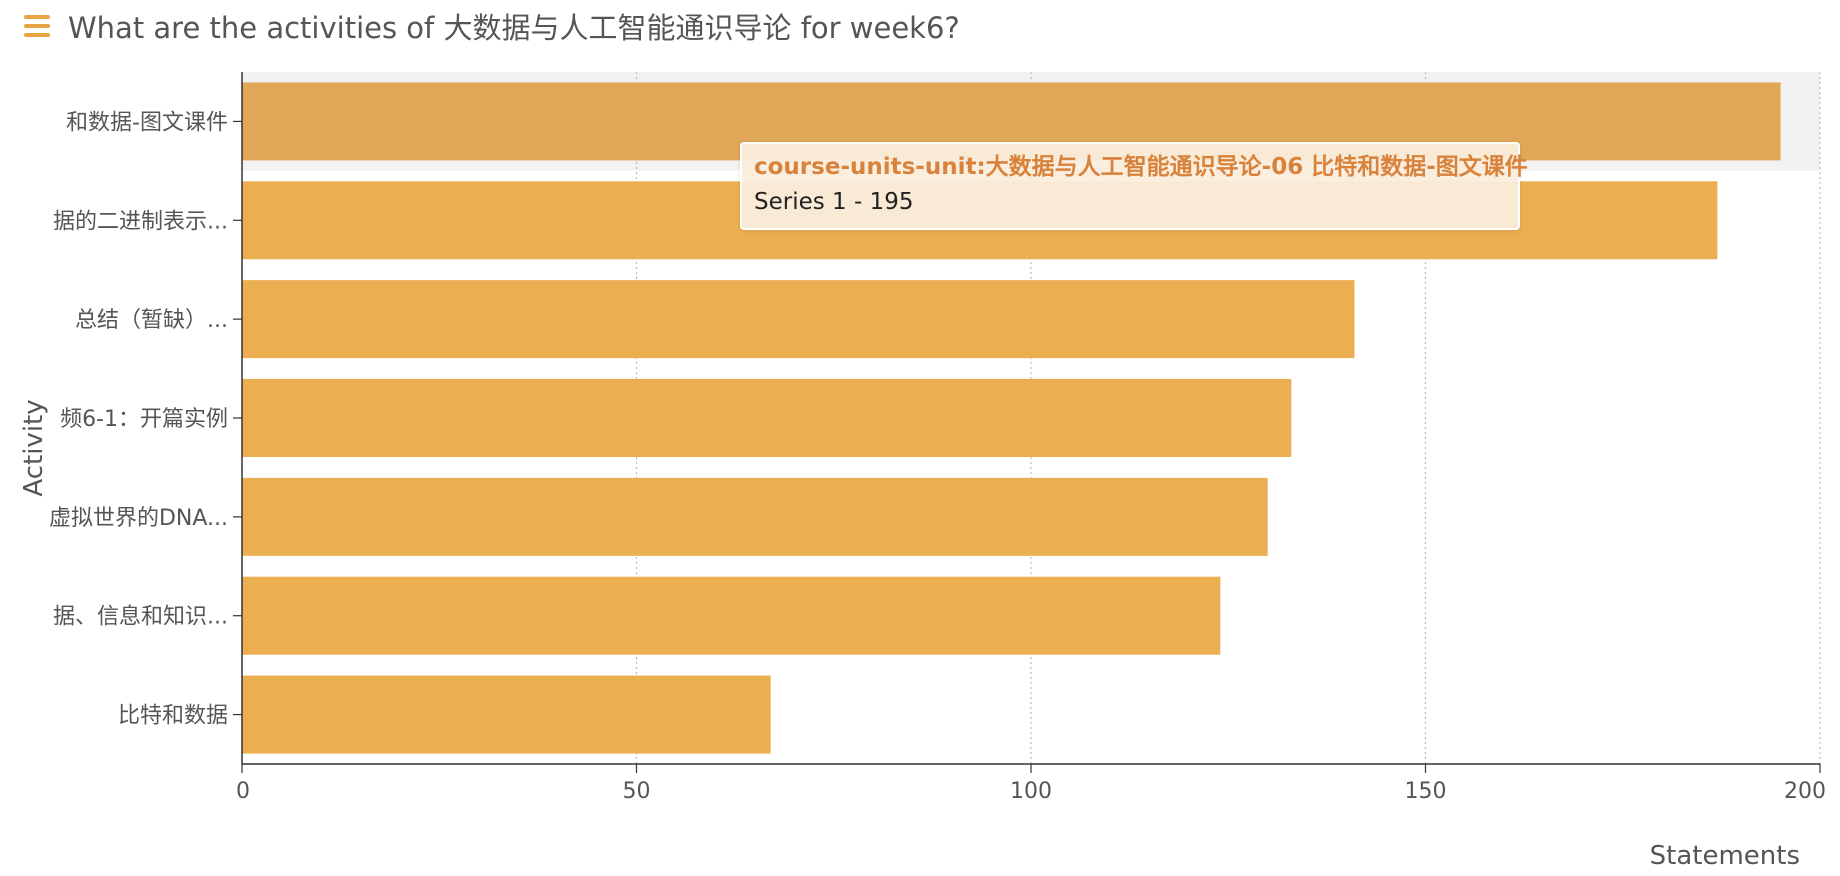  Describe the element at coordinates (1031, 791) in the screenshot. I see `x-tick-label: 100` at that location.